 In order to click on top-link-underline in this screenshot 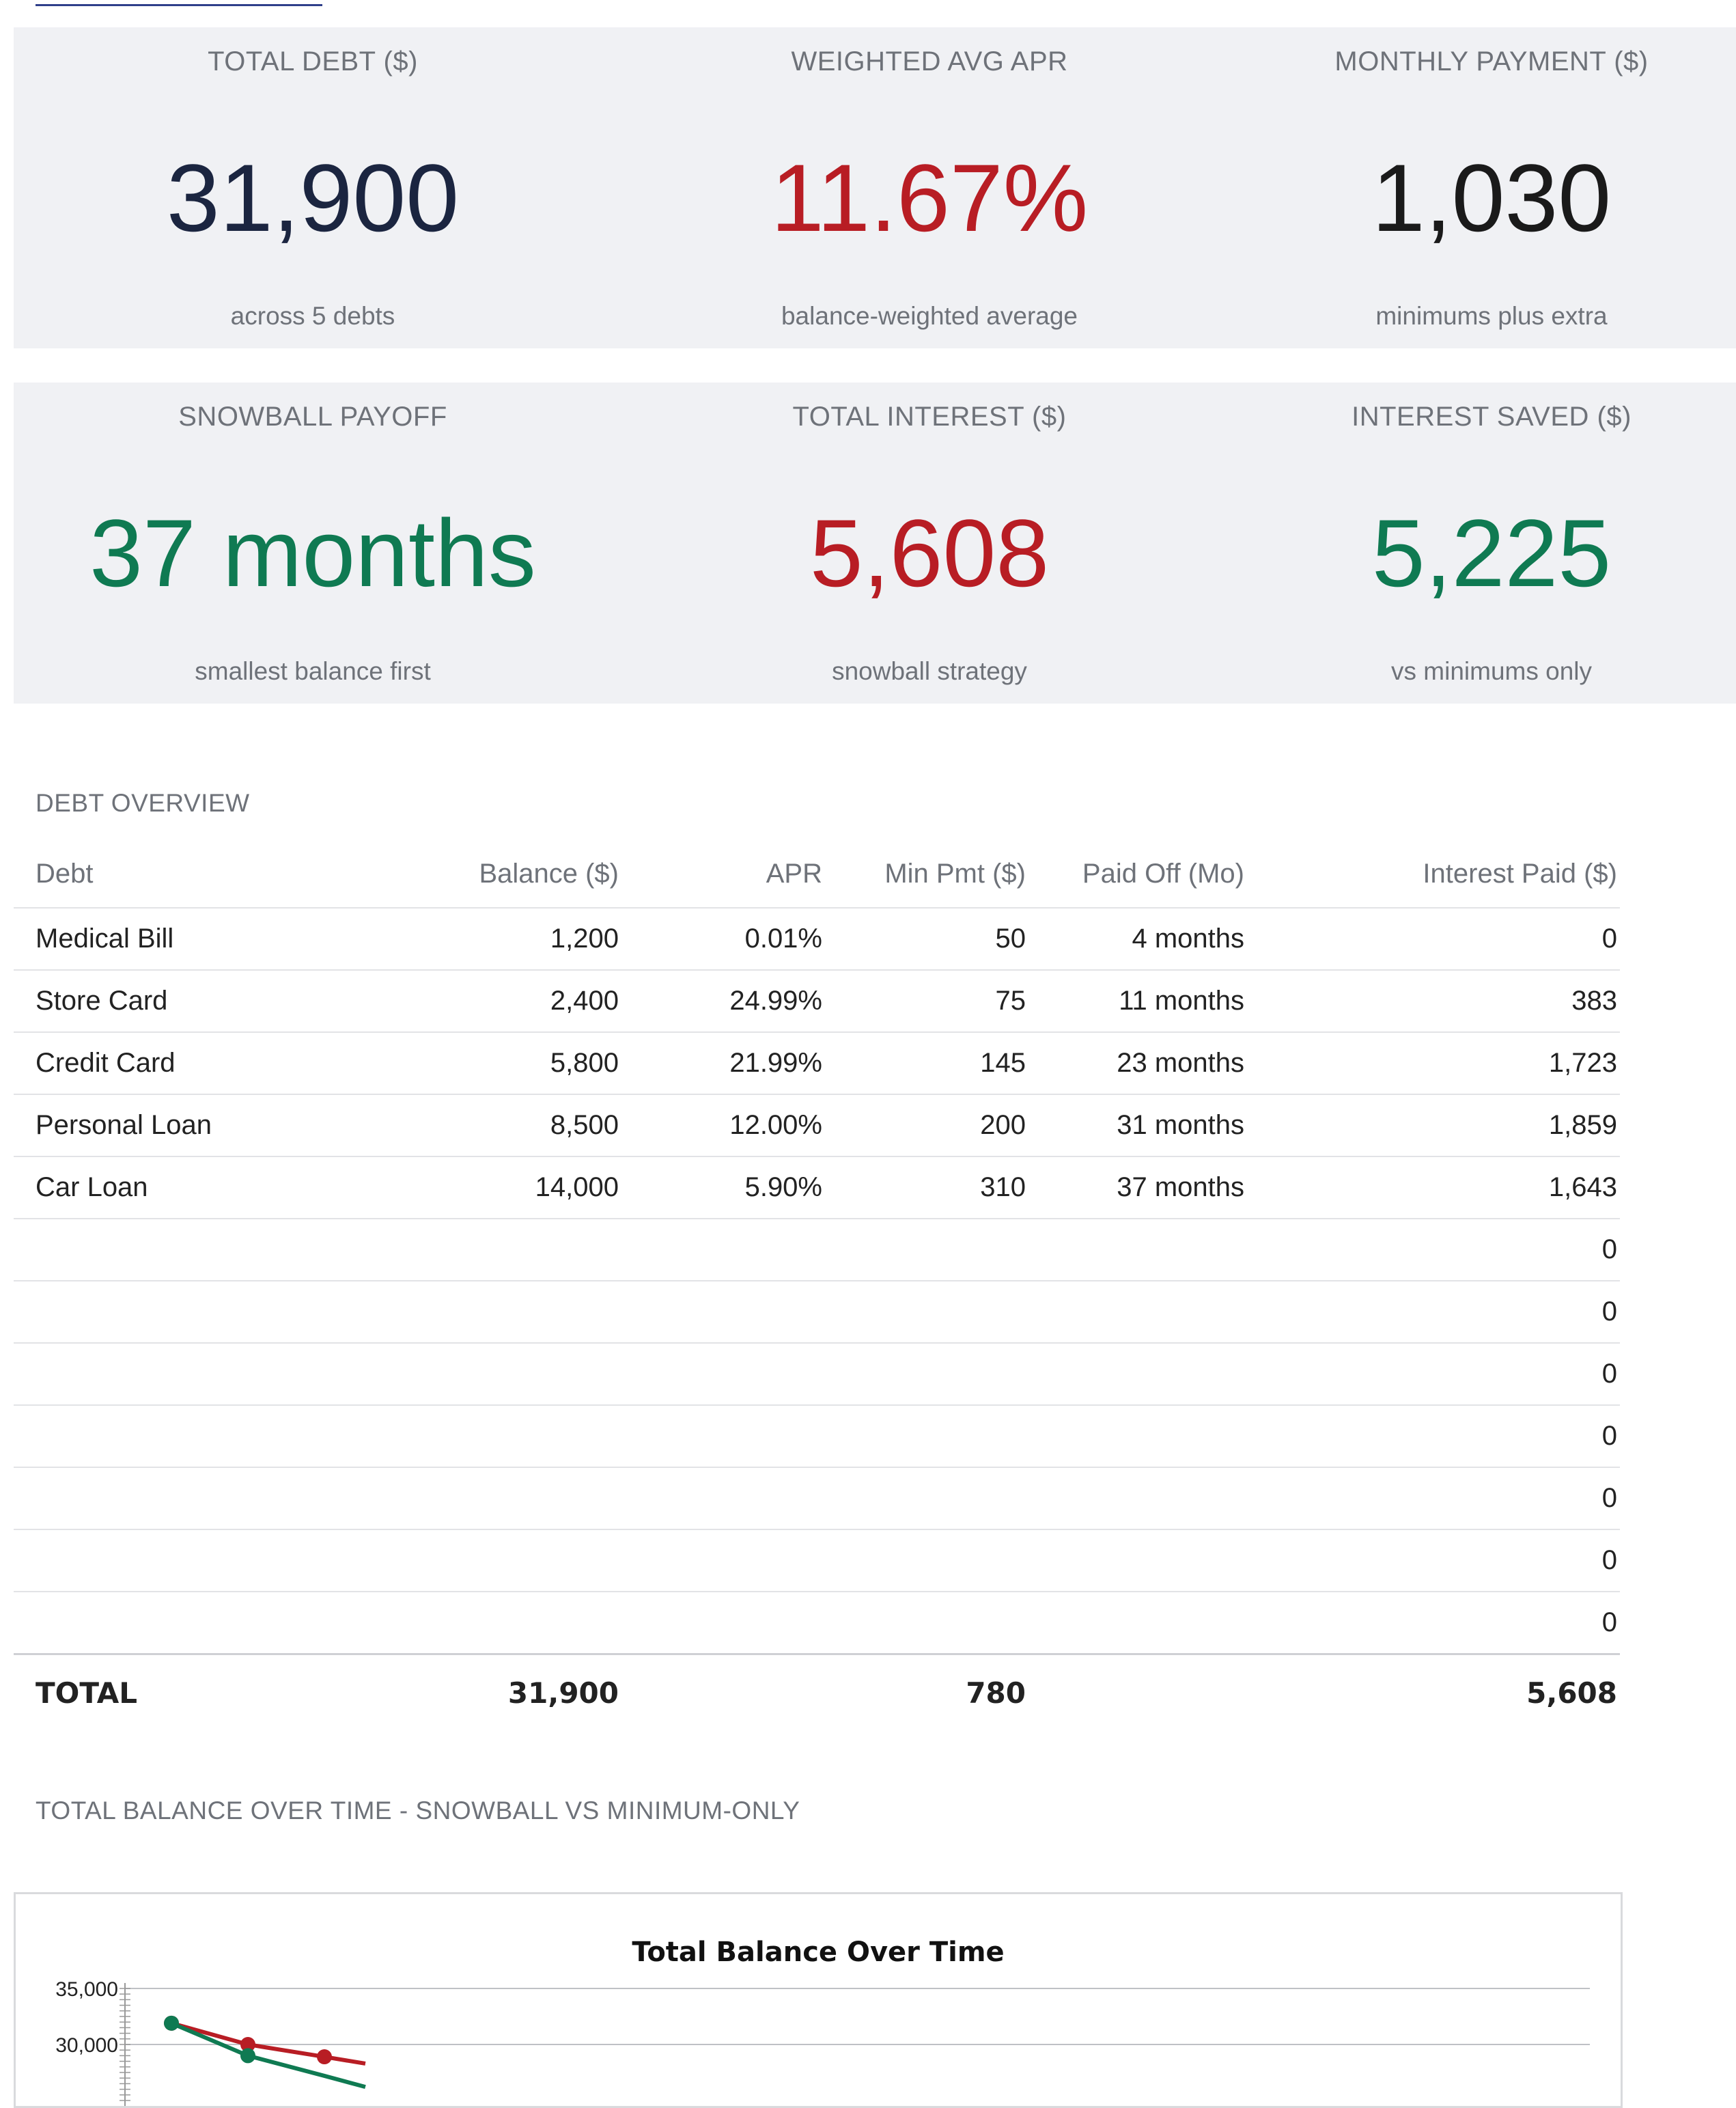, I will do `click(179, 3)`.